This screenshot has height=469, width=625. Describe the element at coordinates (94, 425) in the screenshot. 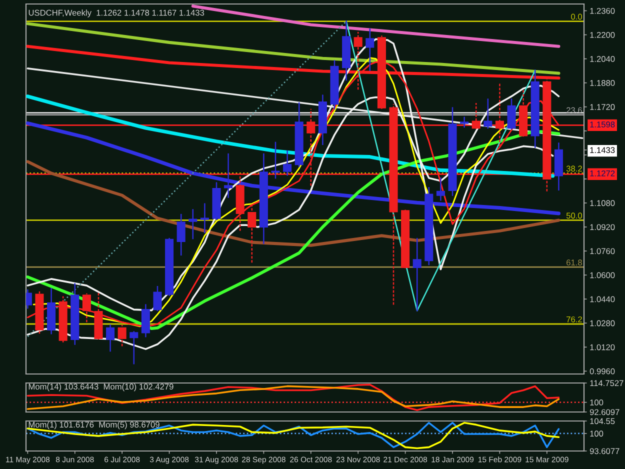

I see `chart-title: Mom(1) 101.6176 Mom(5) 98.6709` at that location.